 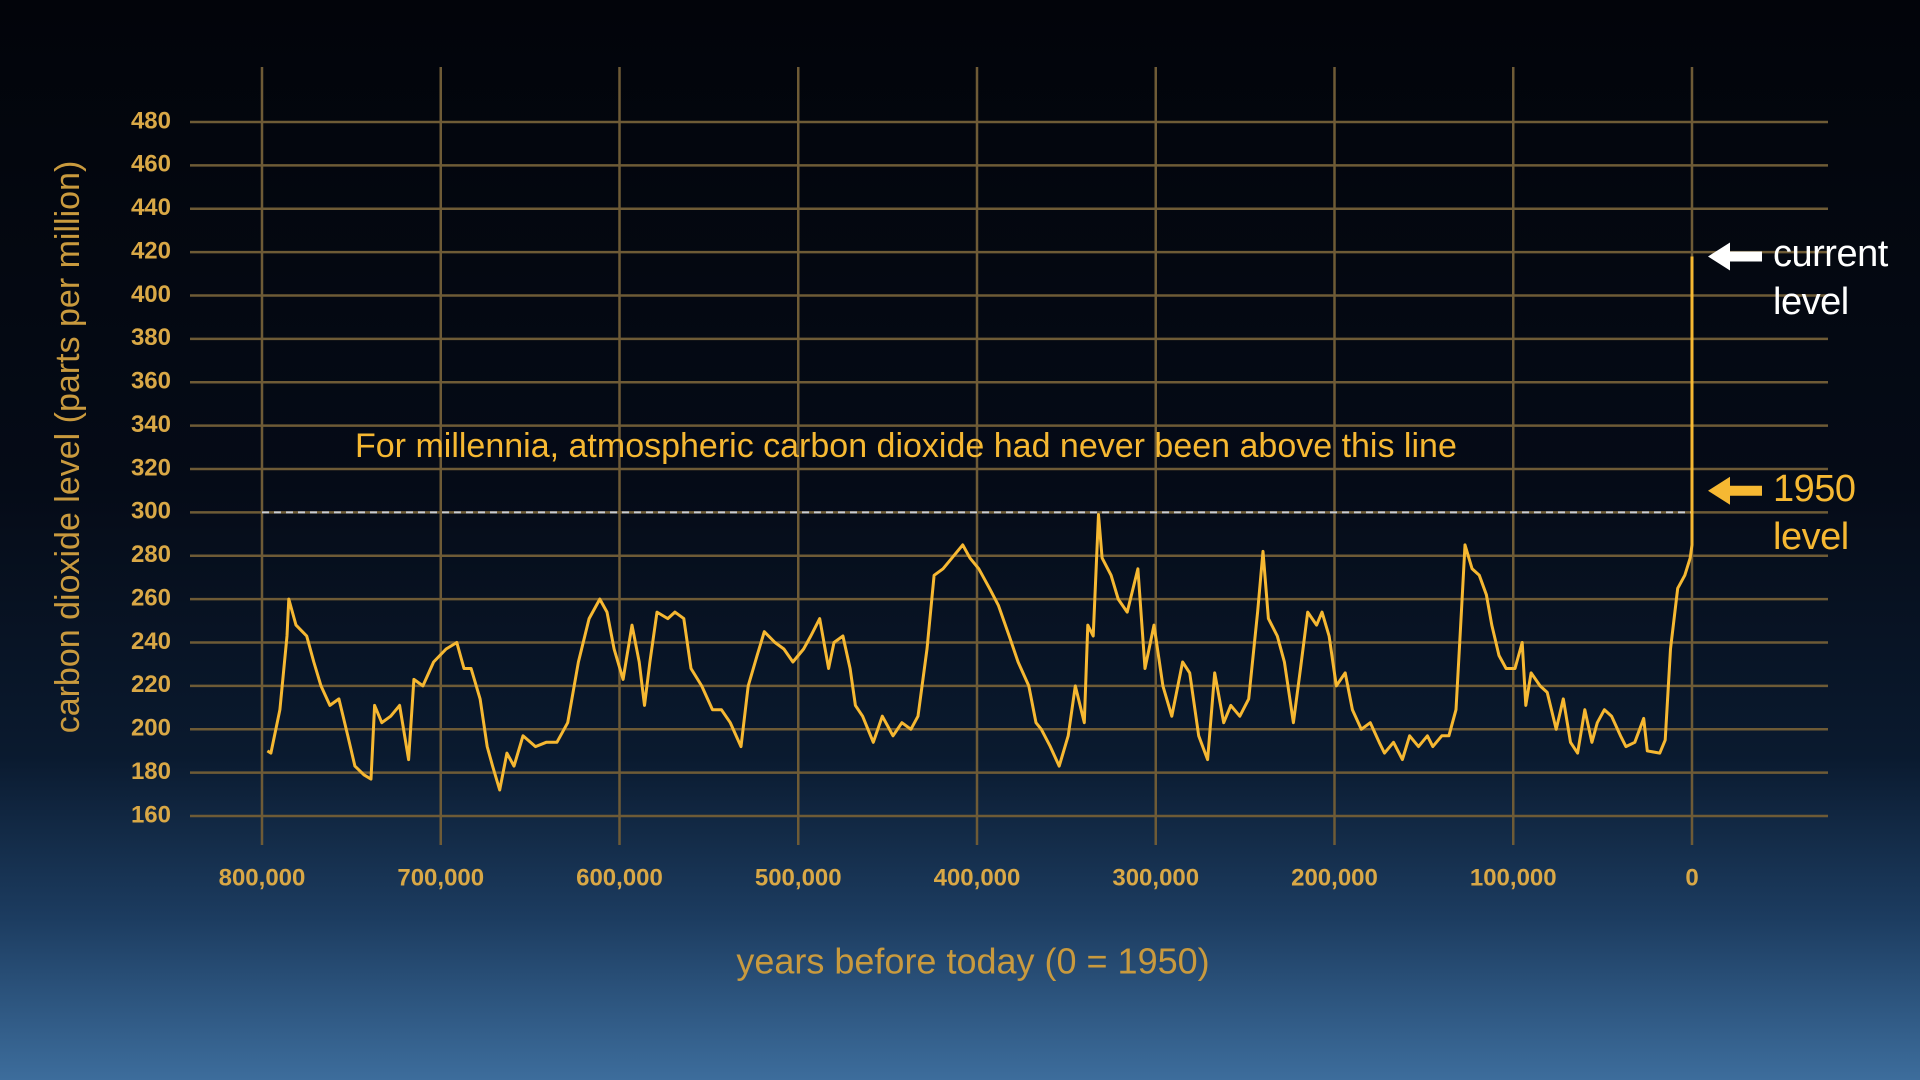 What do you see at coordinates (151, 684) in the screenshot?
I see `y-tick-label: 220` at bounding box center [151, 684].